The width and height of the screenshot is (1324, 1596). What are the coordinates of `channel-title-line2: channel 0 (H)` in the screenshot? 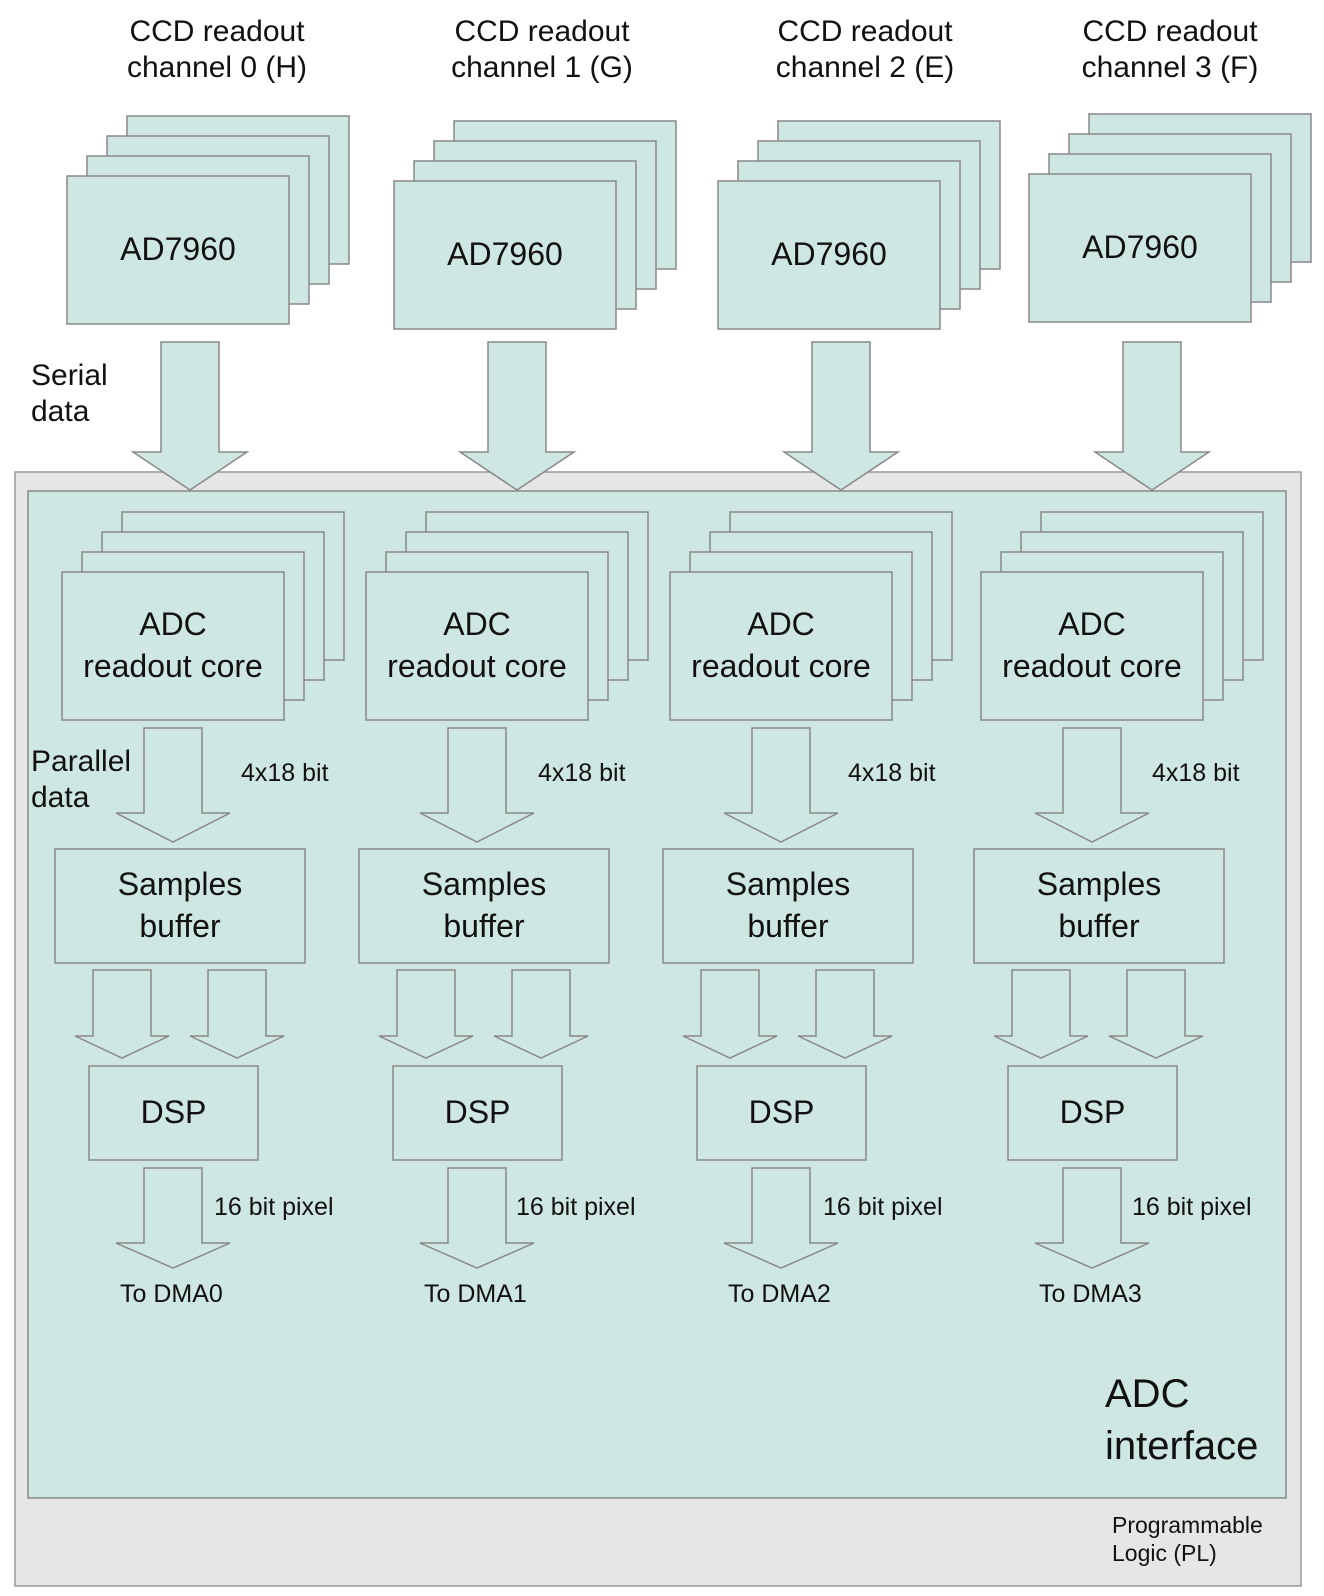 It's located at (217, 67).